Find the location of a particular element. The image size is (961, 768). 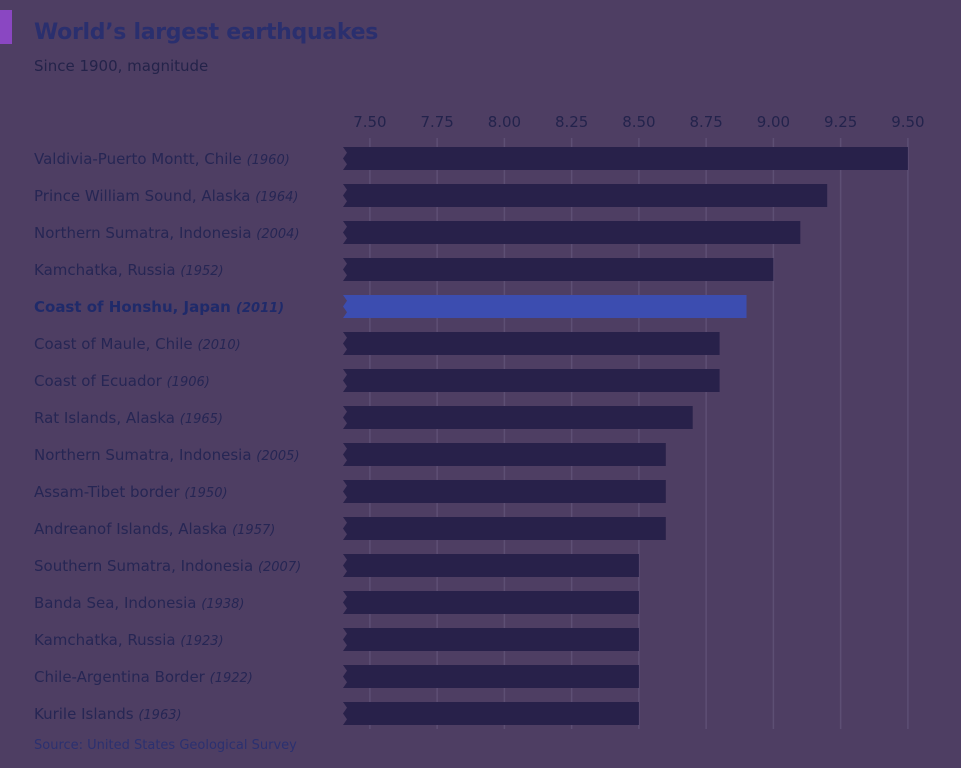

category-year: (1906) is located at coordinates (188, 382).